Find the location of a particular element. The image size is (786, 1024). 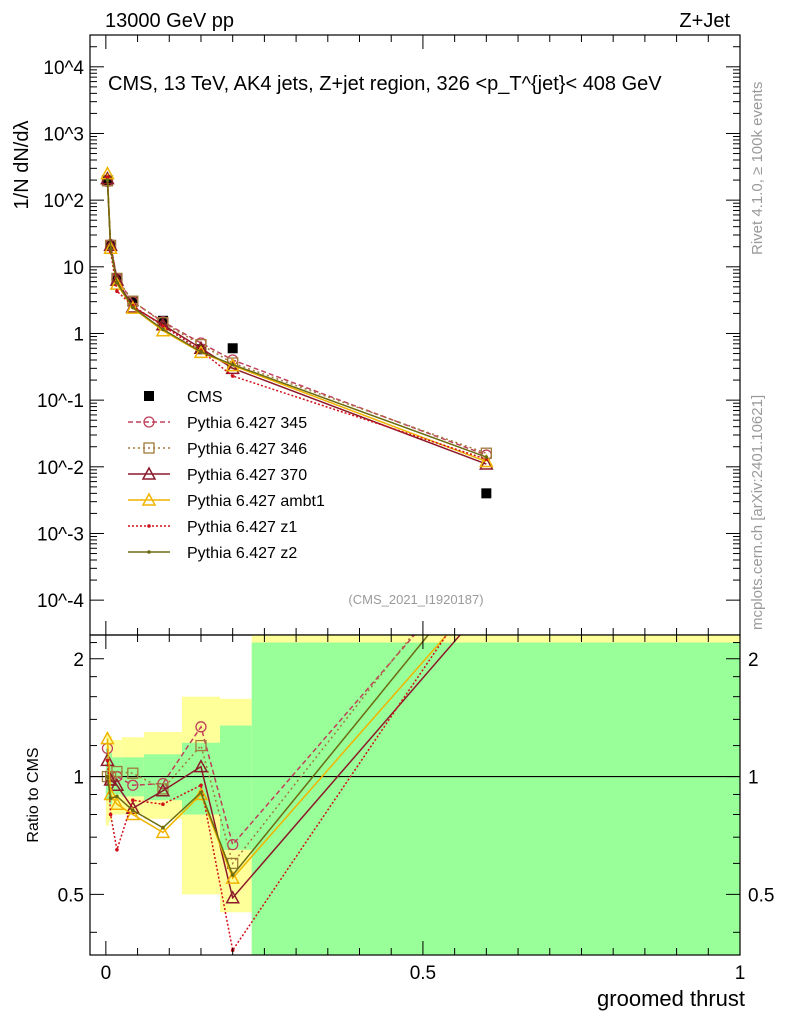

mcplots-label: mcplots.cern.ch [arXiv:2401.10621] is located at coordinates (757, 512).